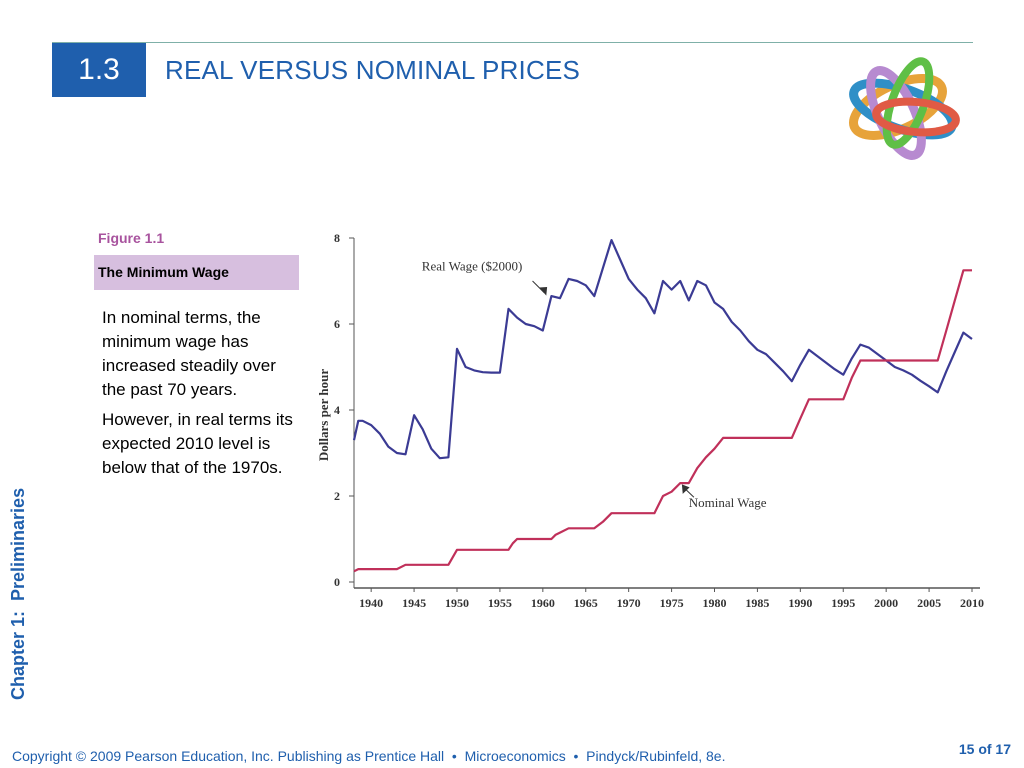  What do you see at coordinates (163, 272) in the screenshot?
I see `figure-title: The Minimum Wage` at bounding box center [163, 272].